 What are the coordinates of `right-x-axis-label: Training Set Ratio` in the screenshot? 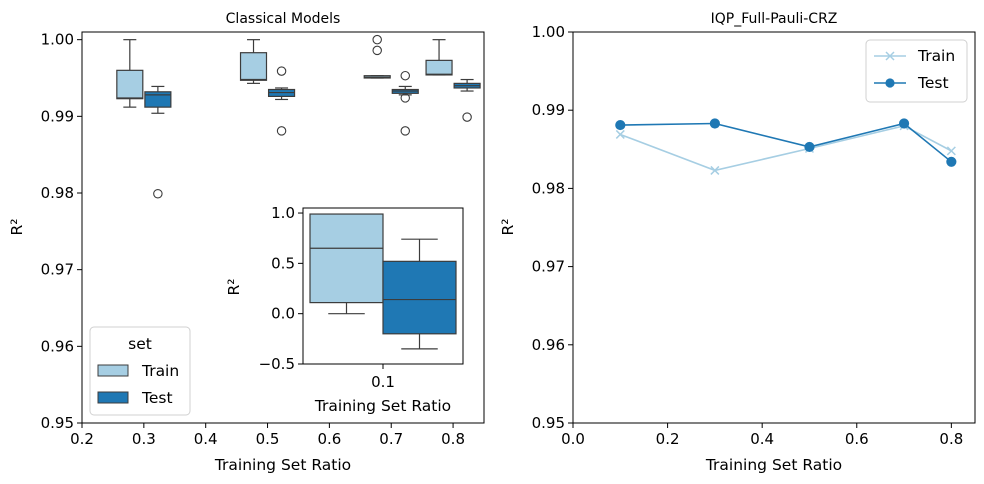 It's located at (773, 465).